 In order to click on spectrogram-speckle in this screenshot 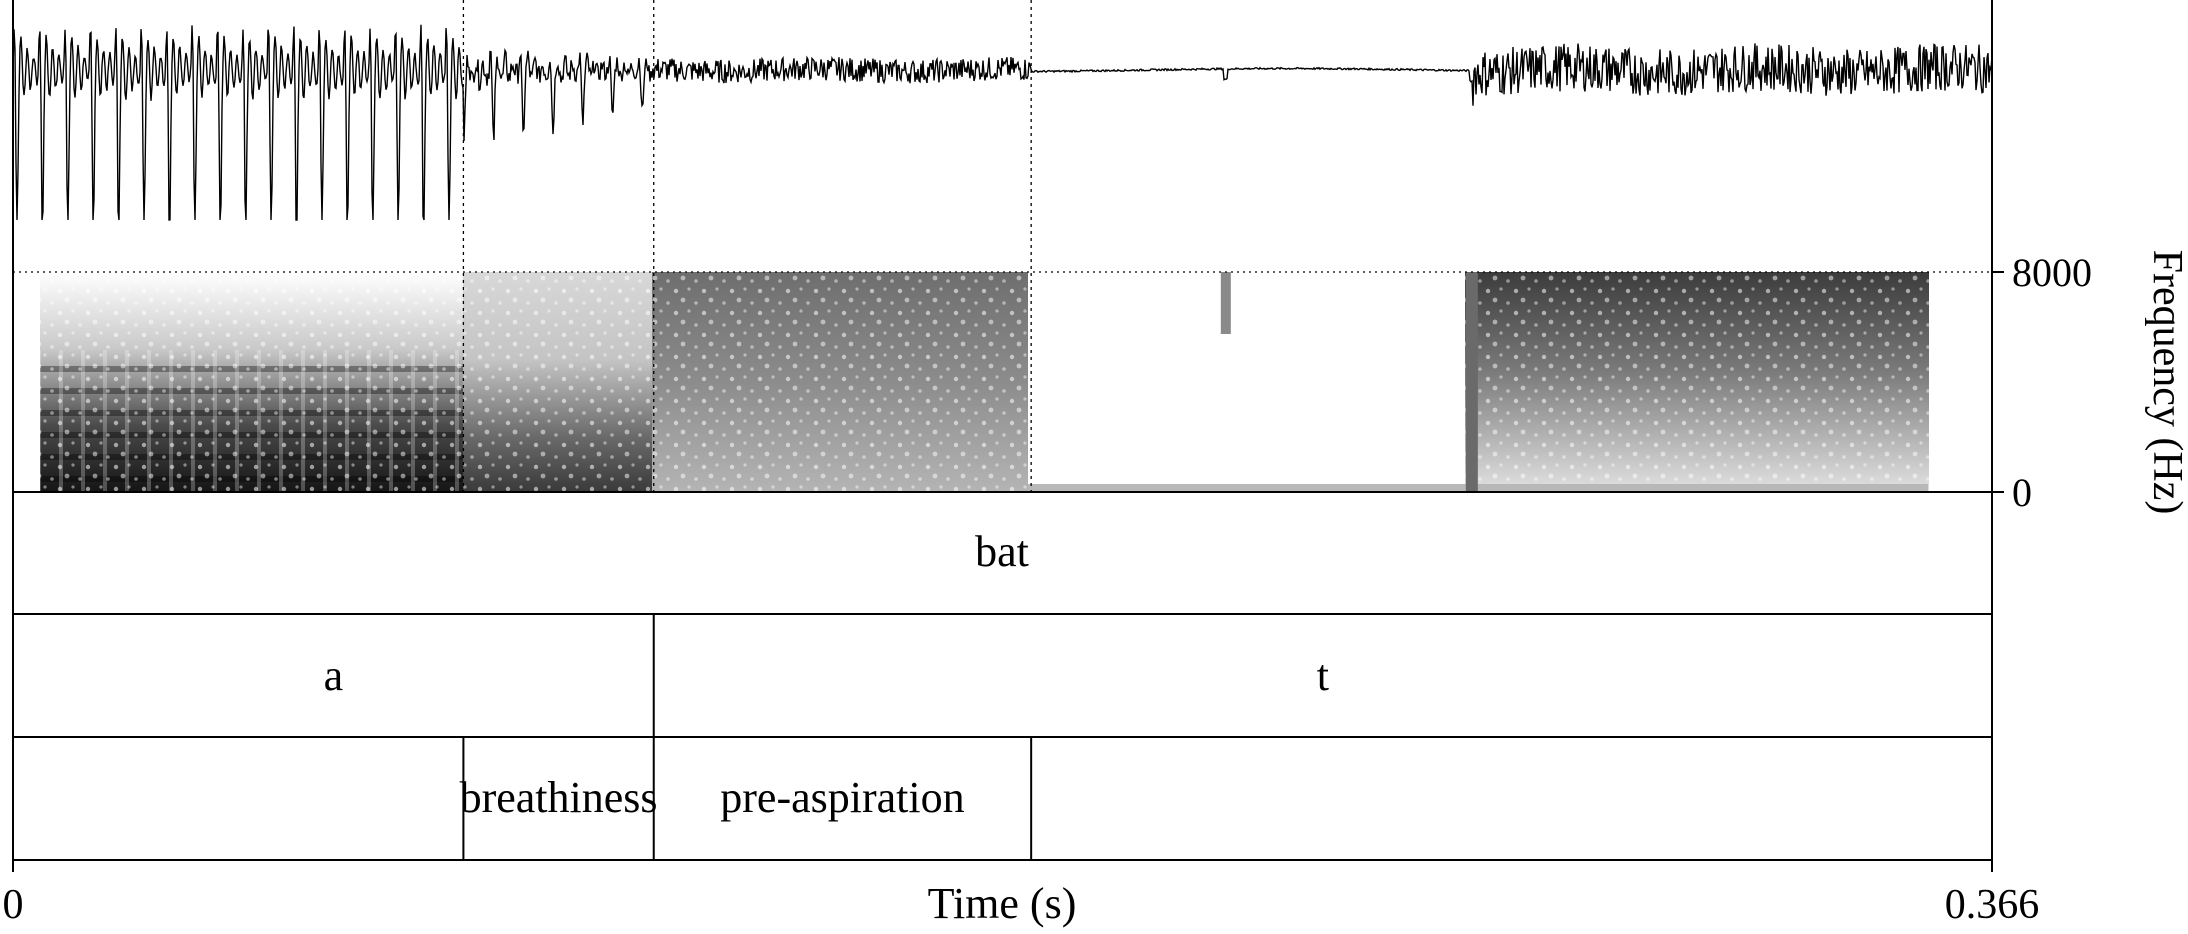, I will do `click(534, 382)`.